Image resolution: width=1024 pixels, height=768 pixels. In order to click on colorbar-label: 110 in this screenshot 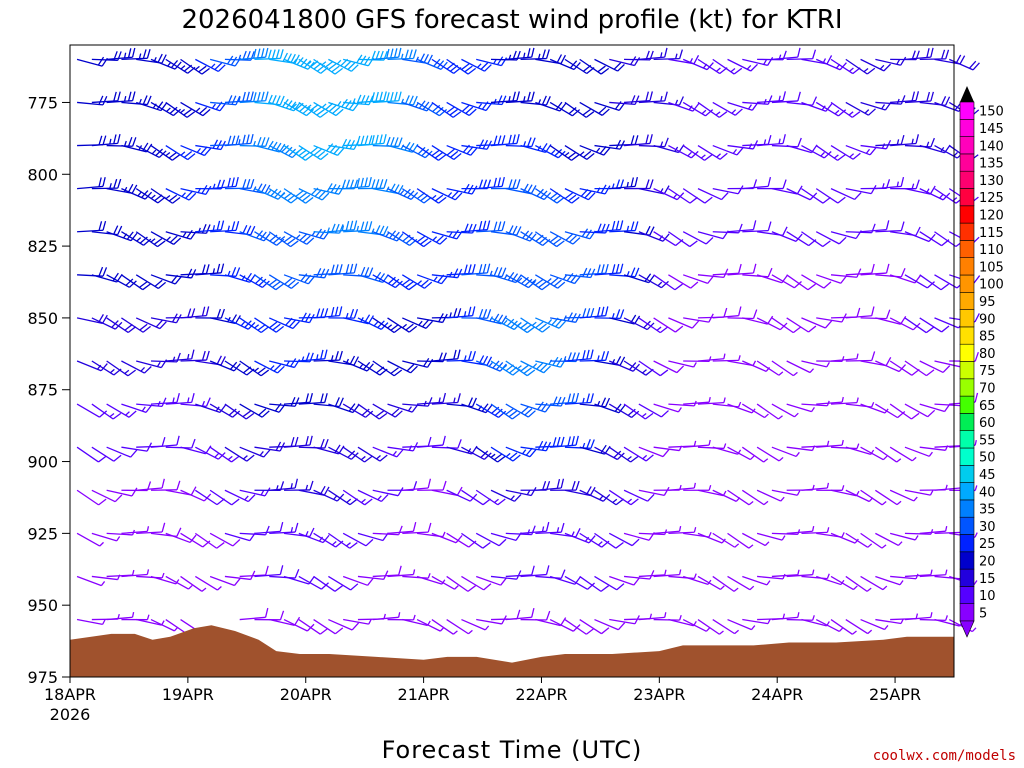, I will do `click(991, 250)`.